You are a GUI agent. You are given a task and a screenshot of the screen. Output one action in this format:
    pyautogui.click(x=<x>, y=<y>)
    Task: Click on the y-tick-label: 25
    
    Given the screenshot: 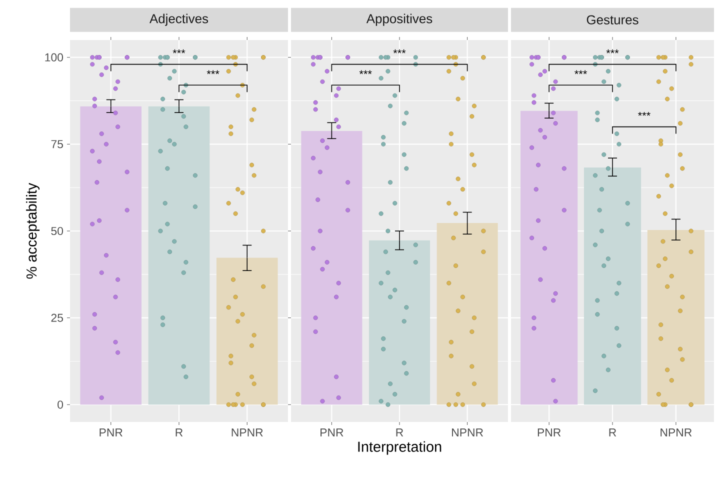 What is the action you would take?
    pyautogui.click(x=57, y=318)
    